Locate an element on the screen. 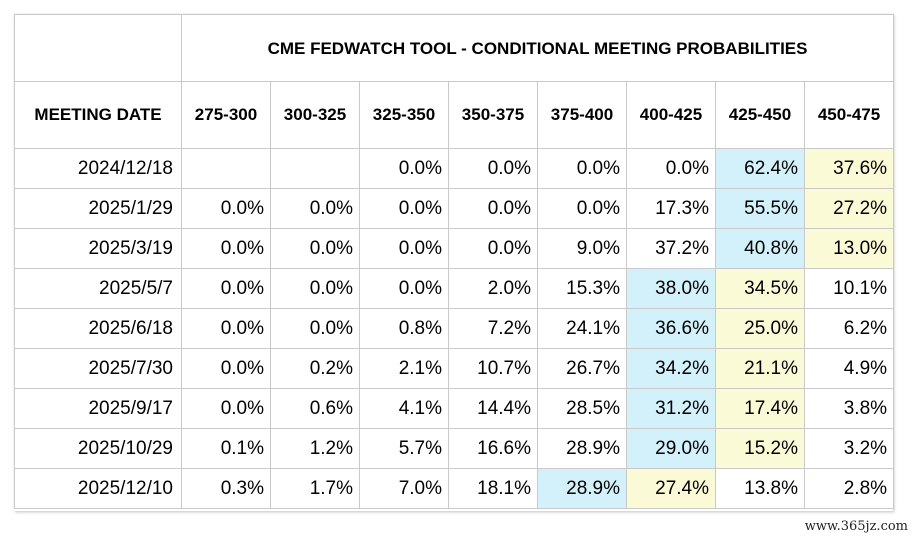 This screenshot has height=540, width=916. range-header: 425-450 is located at coordinates (760, 115).